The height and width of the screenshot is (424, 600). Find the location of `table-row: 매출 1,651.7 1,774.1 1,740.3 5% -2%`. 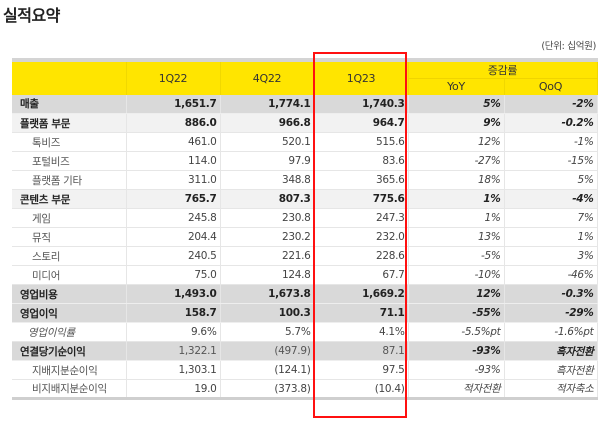

table-row: 매출 1,651.7 1,774.1 1,740.3 5% -2% is located at coordinates (305, 104).